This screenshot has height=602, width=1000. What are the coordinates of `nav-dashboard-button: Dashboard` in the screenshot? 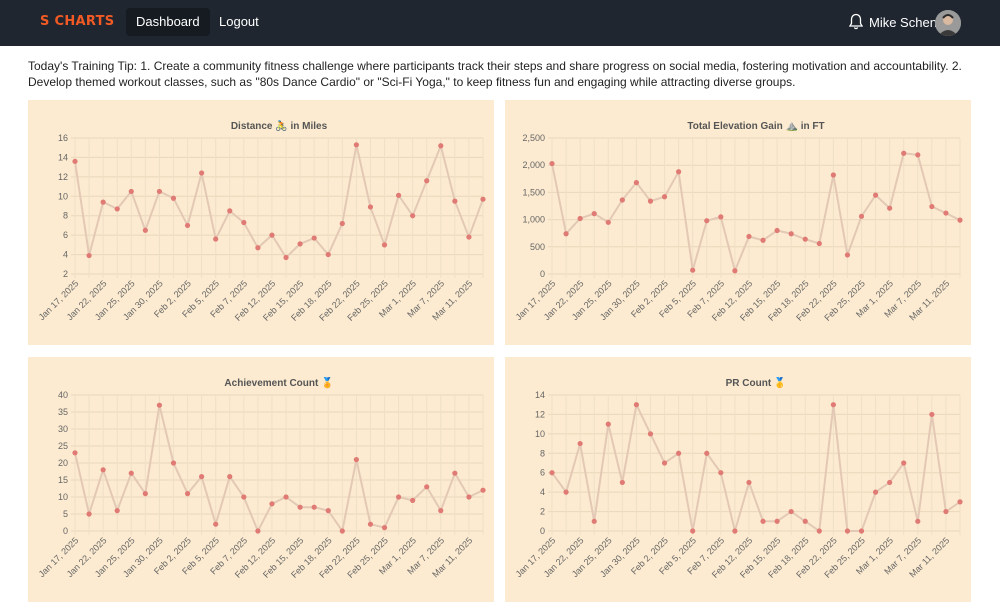 It's located at (168, 22).